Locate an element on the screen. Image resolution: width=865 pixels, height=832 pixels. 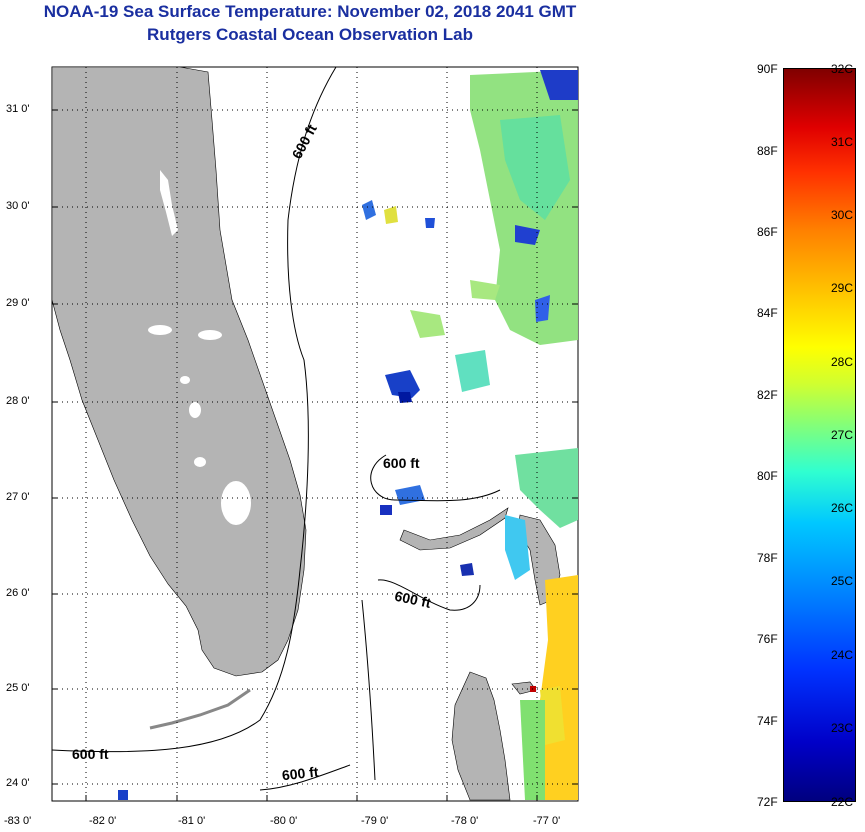
colorbar-c-label: 32C is located at coordinates (842, 69).